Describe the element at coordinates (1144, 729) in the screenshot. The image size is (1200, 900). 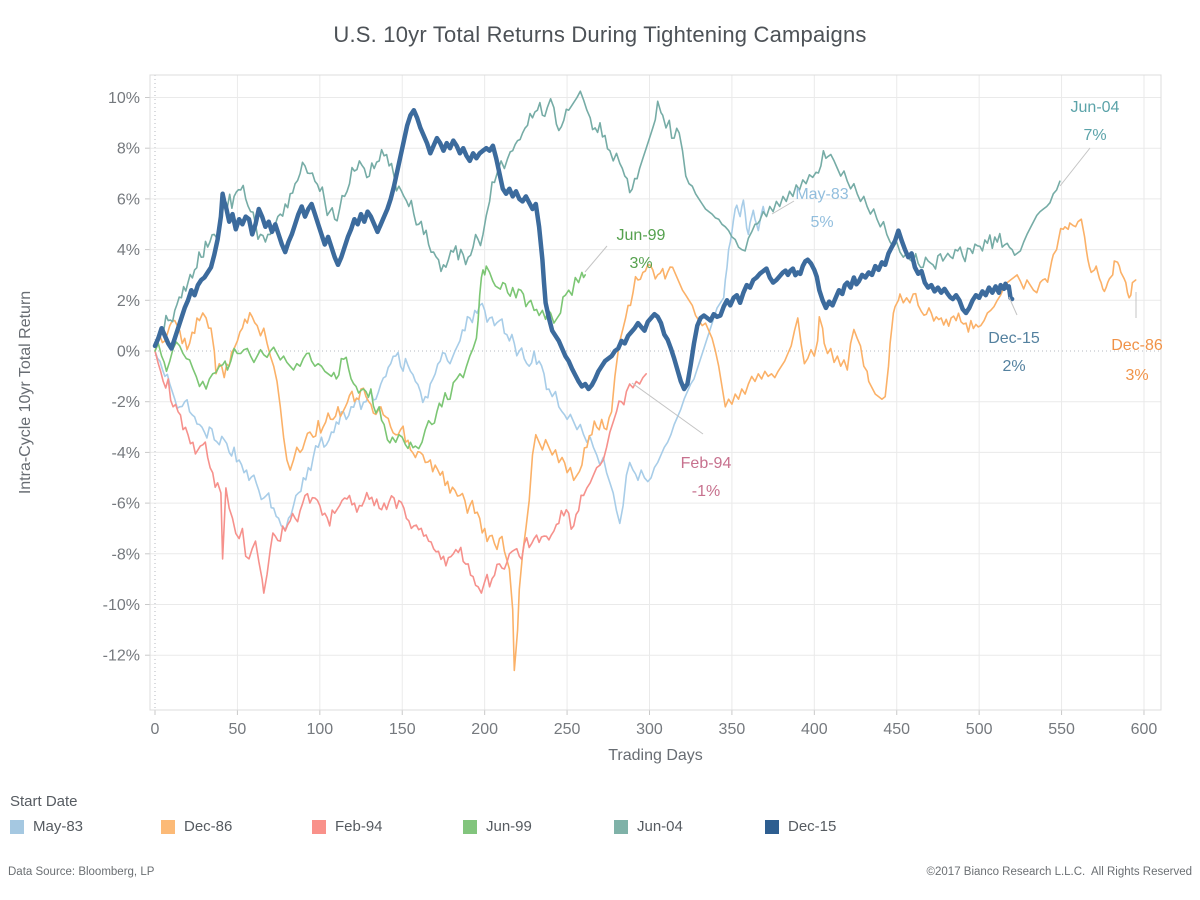
I see `x-tick-label: 600` at that location.